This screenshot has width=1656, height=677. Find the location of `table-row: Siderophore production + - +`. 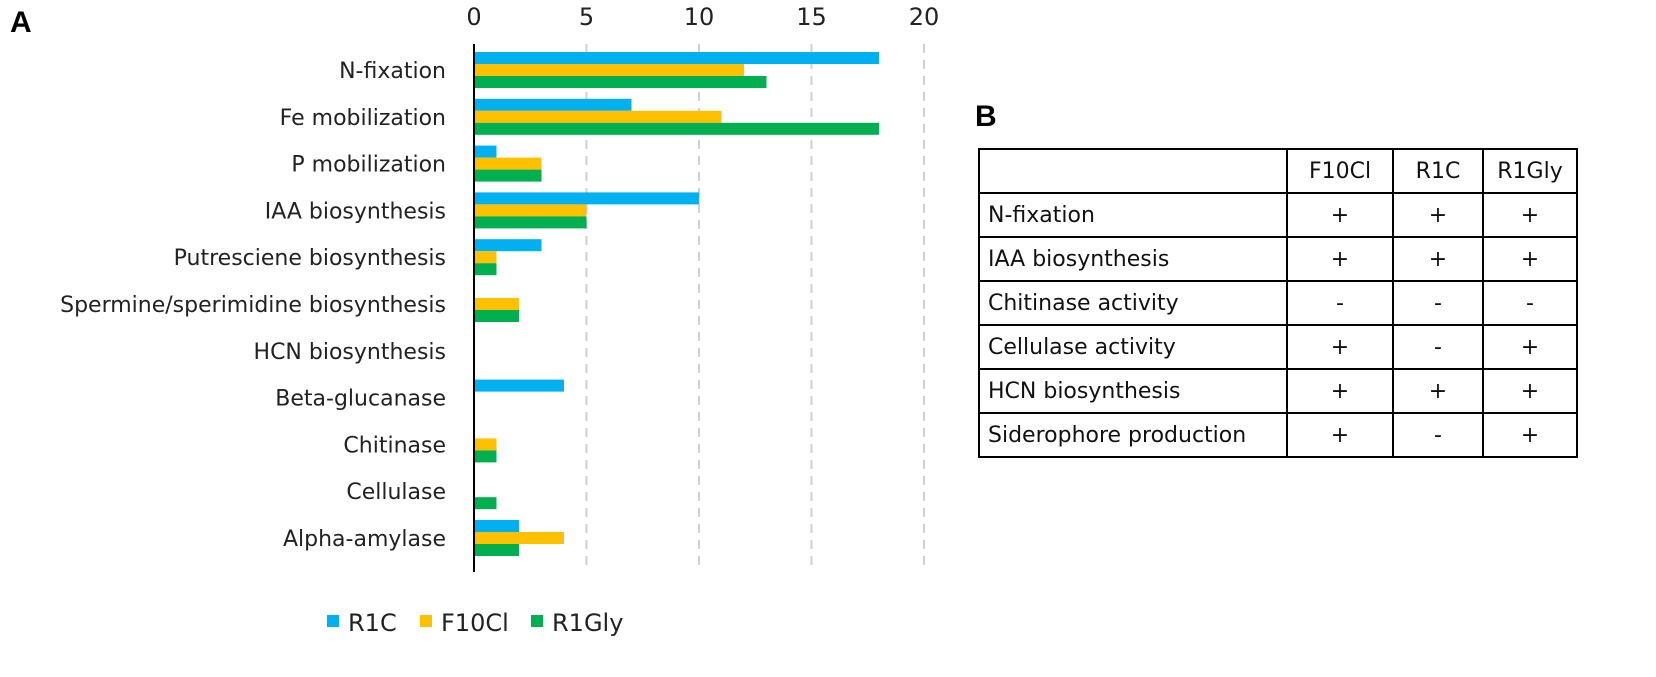

table-row: Siderophore production + - + is located at coordinates (1278, 435).